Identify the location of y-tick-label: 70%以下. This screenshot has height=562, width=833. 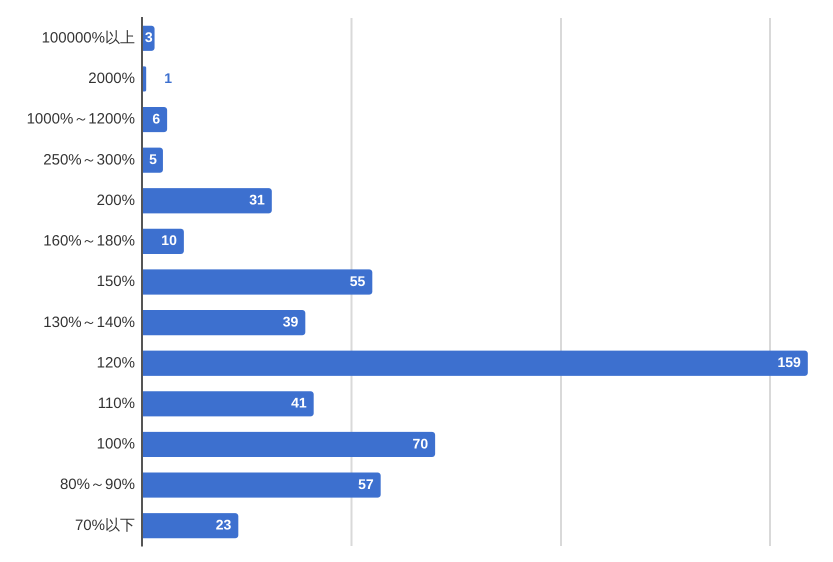
(104, 525).